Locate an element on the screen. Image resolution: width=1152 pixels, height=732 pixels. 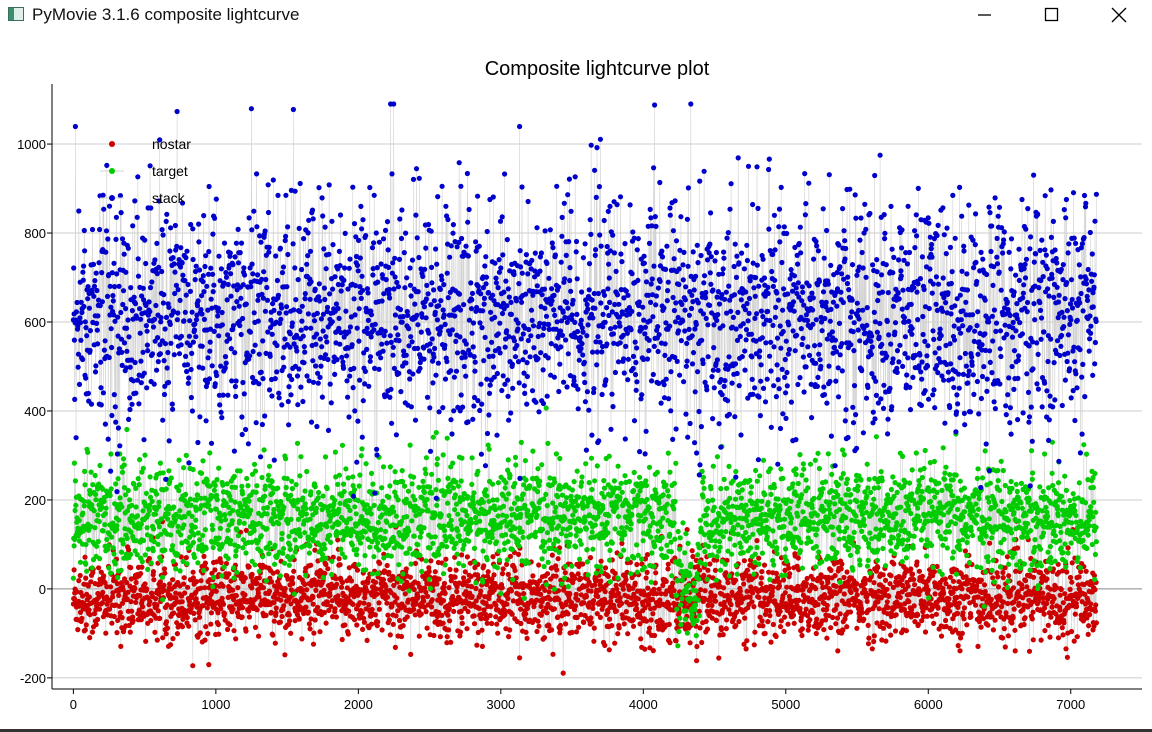
app-icon is located at coordinates (16, 14).